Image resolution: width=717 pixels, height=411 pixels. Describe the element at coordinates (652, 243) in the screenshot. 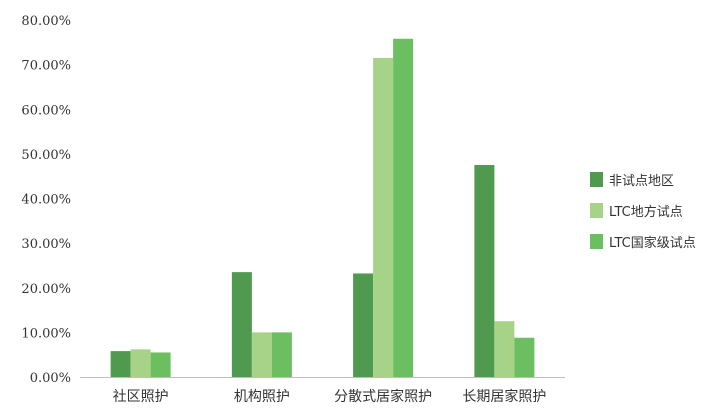

I see `legend-label: LTC国家级试点` at that location.